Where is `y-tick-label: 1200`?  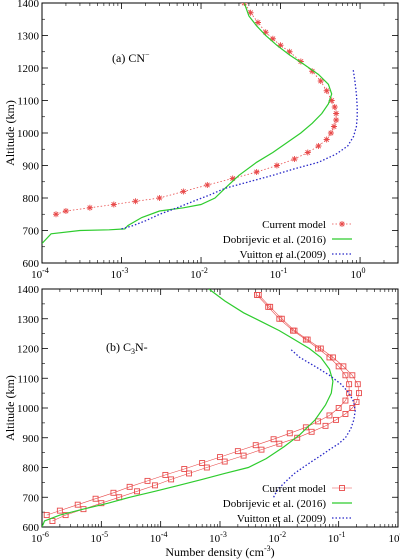
y-tick-label: 1200 is located at coordinates (28, 350).